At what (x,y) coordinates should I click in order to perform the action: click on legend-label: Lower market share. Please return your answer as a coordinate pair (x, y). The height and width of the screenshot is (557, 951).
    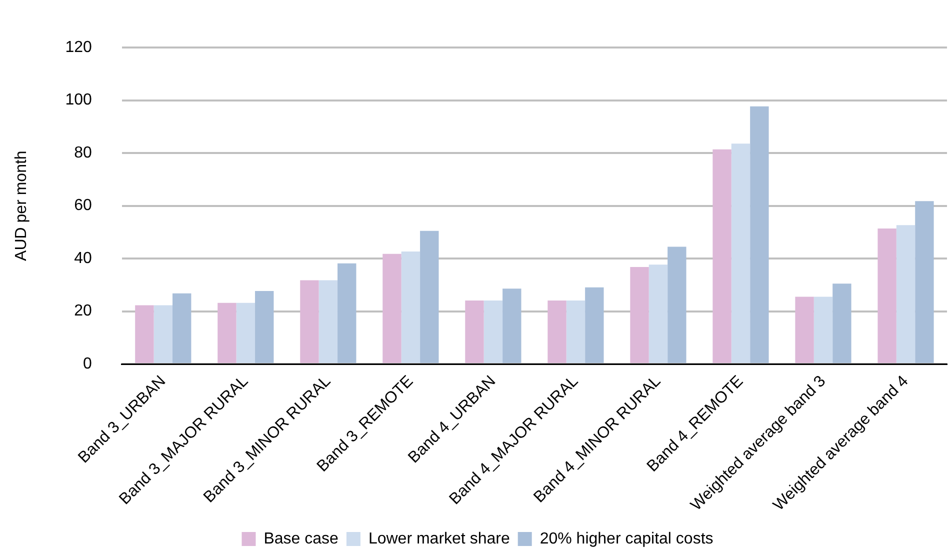
    Looking at the image, I should click on (439, 539).